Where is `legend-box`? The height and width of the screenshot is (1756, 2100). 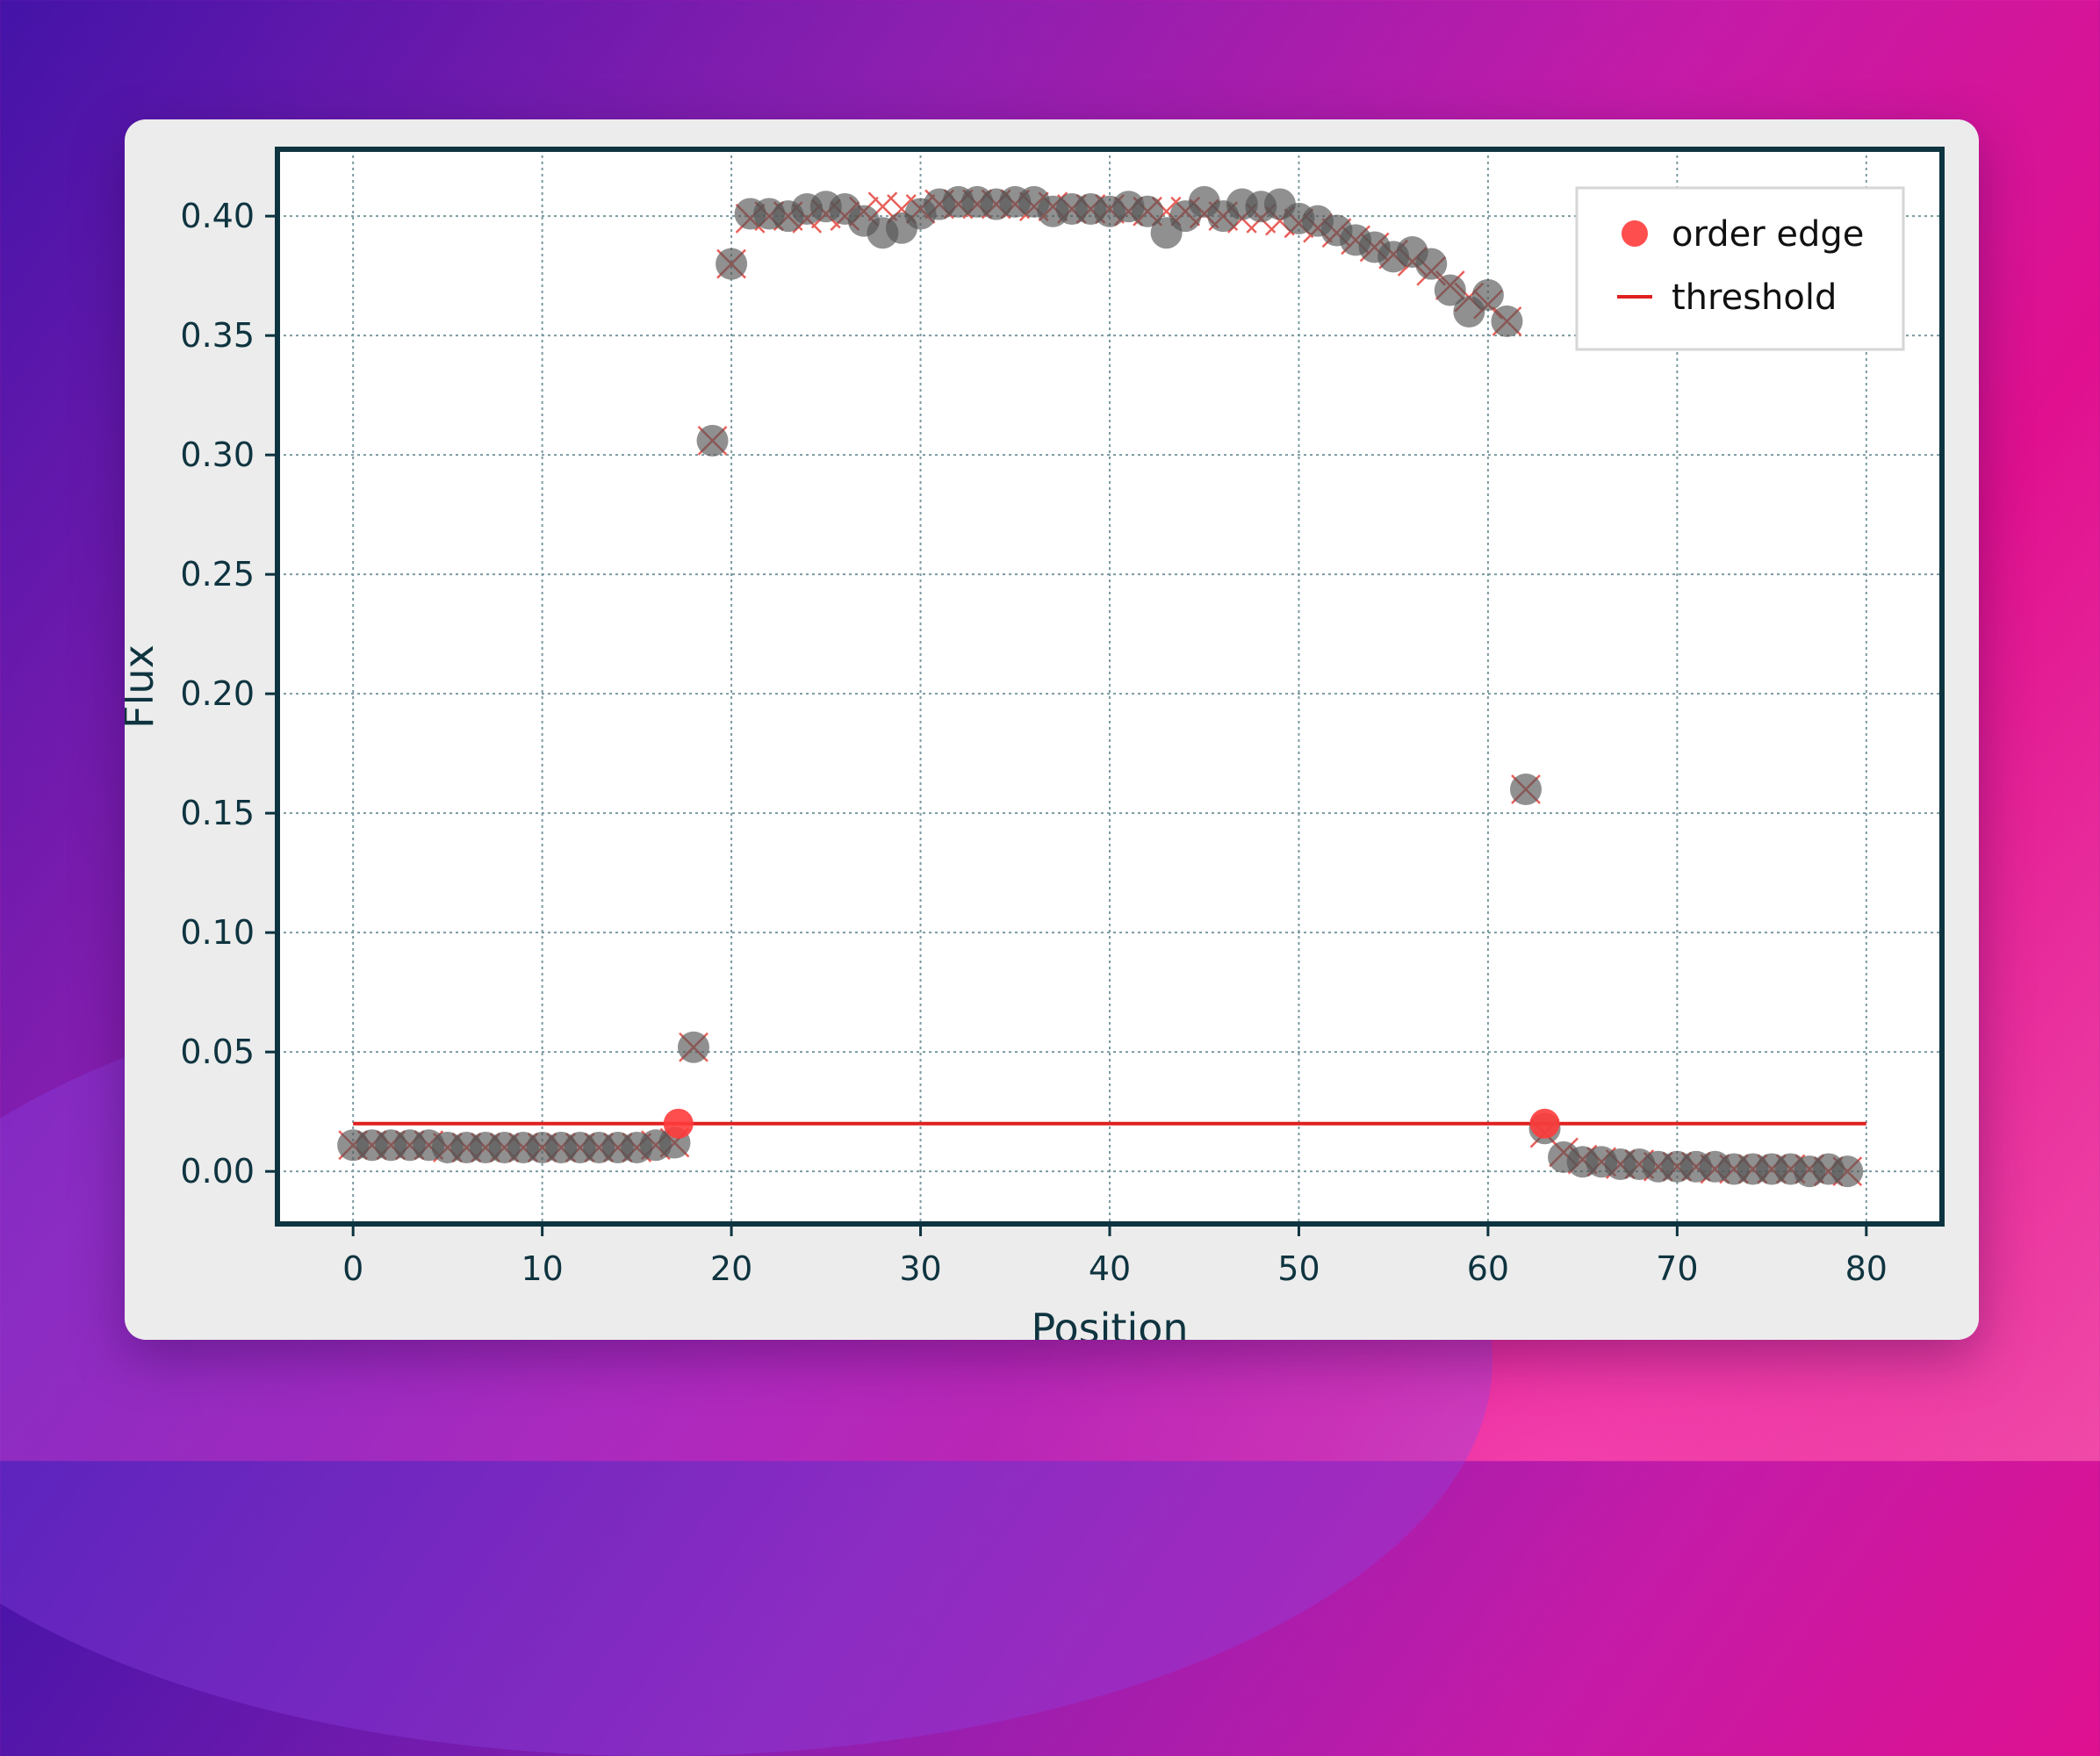
legend-box is located at coordinates (1740, 268).